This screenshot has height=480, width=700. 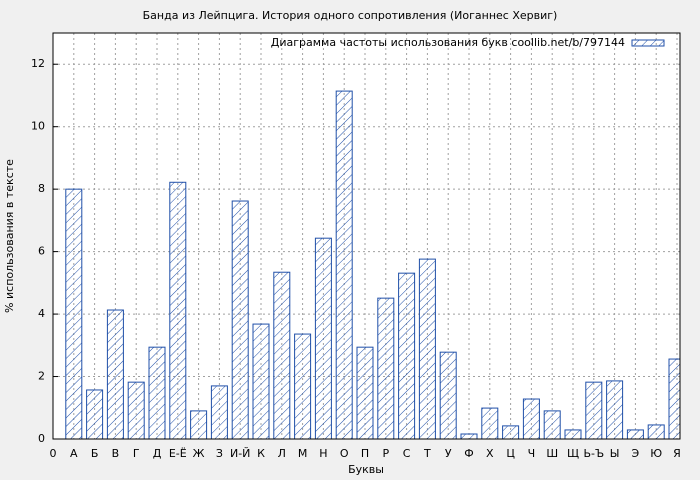 I want to click on x-tick-label: Ч, so click(x=532, y=453).